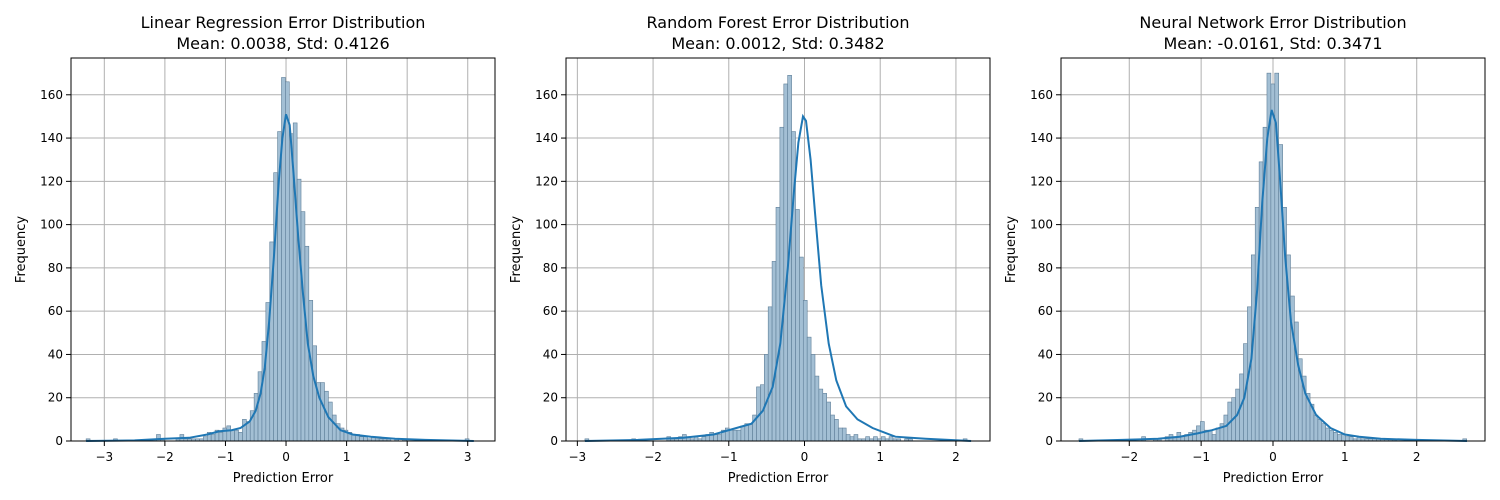  Describe the element at coordinates (104, 457) in the screenshot. I see `x-tick-label: −3` at that location.